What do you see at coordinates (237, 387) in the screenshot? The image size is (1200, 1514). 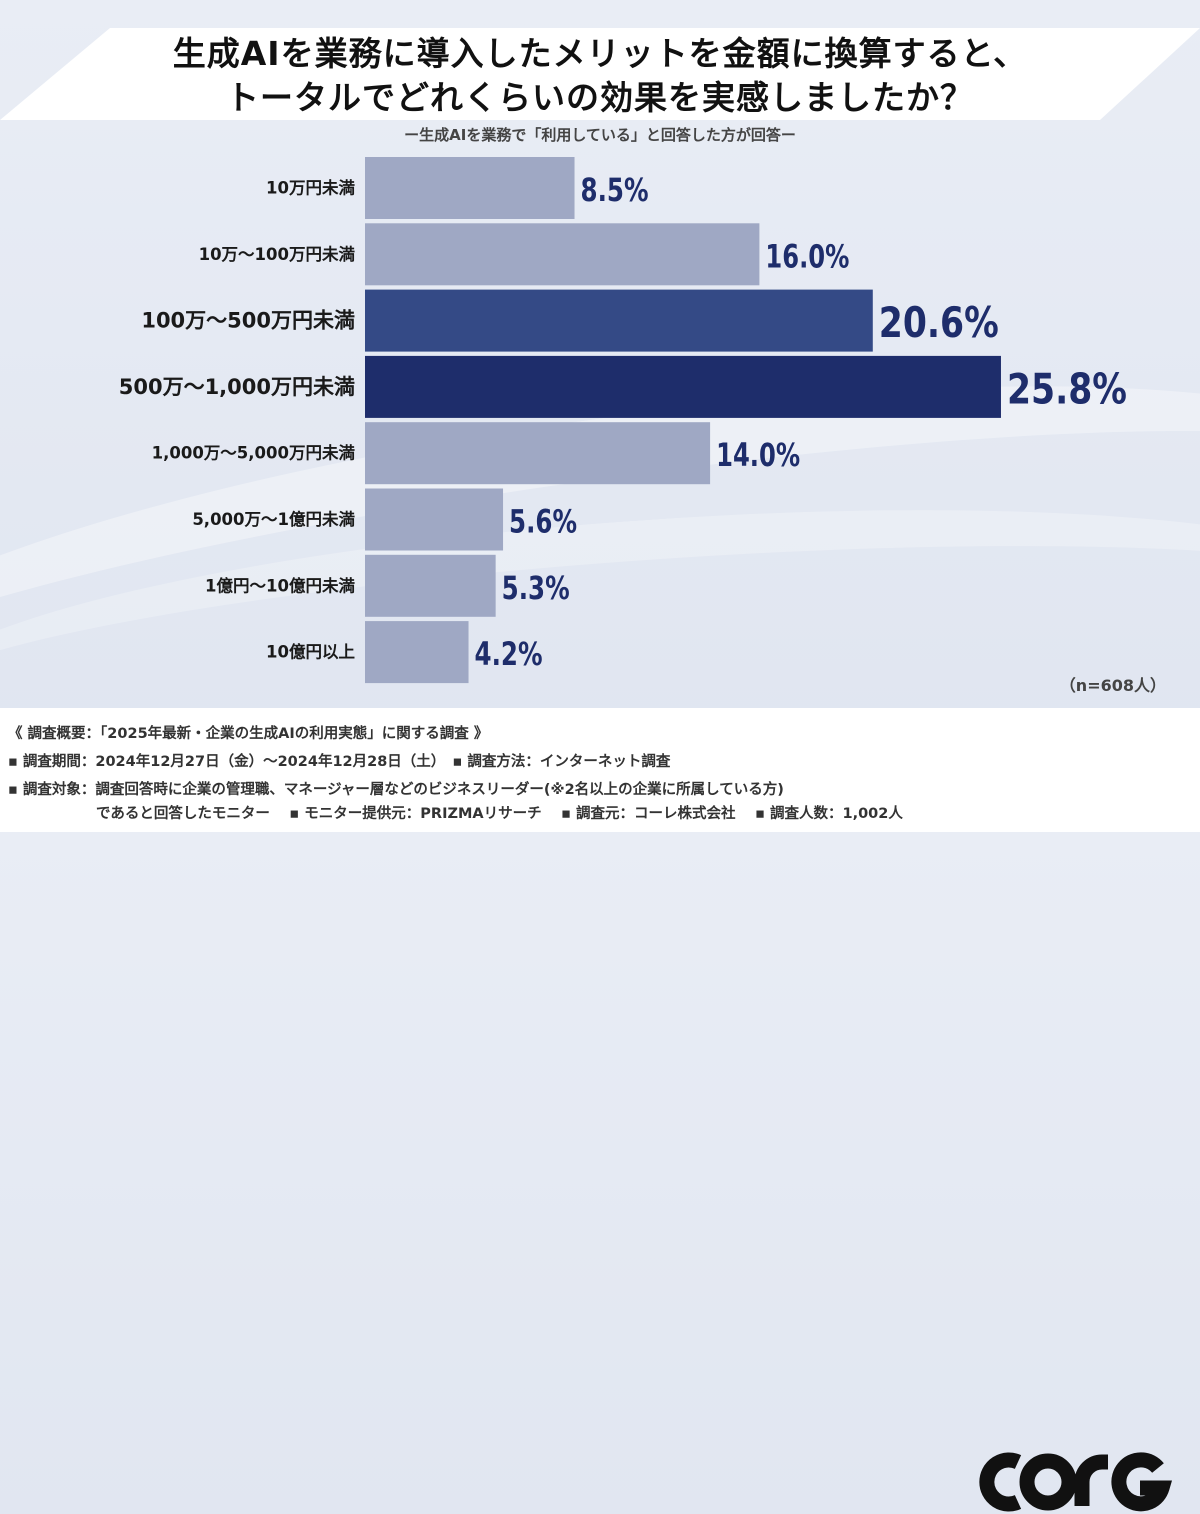 I see `category-label-4: 500万～1,000万円未満` at bounding box center [237, 387].